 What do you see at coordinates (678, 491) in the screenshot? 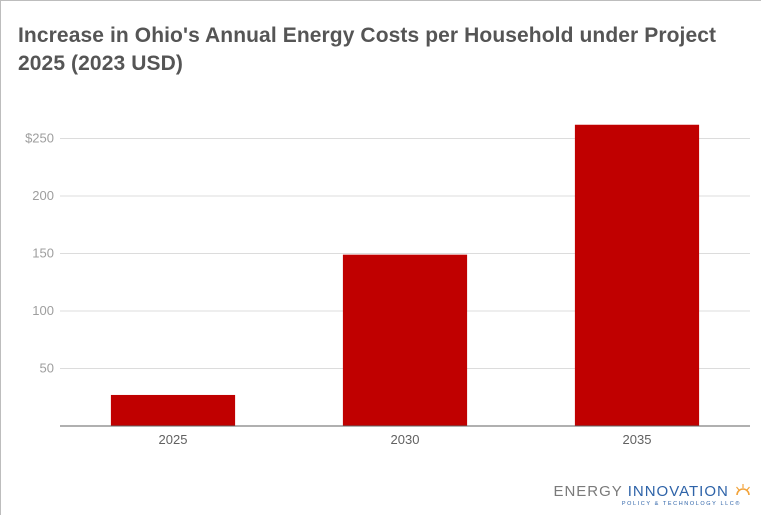
I see `logo-text-innovation: INNOVATION` at bounding box center [678, 491].